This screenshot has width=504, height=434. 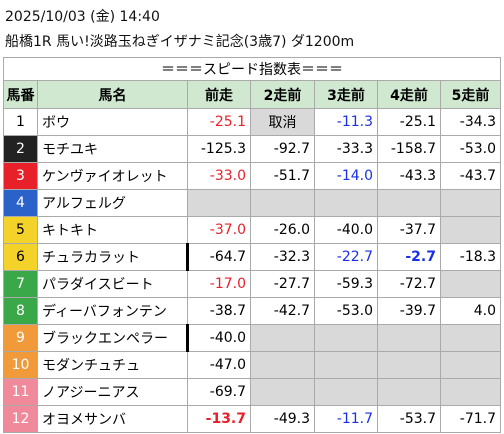 What do you see at coordinates (282, 419) in the screenshot?
I see `index-cell: -49.3` at bounding box center [282, 419].